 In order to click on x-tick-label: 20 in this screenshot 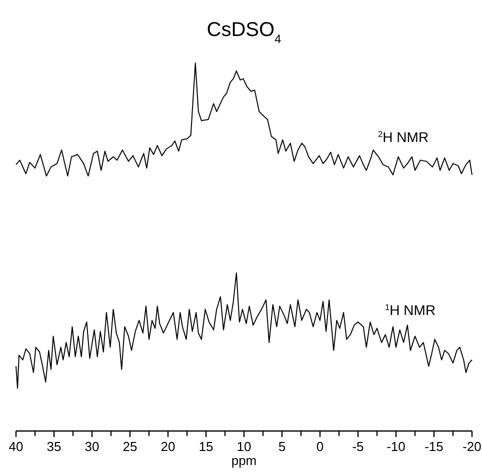, I will do `click(168, 446)`.